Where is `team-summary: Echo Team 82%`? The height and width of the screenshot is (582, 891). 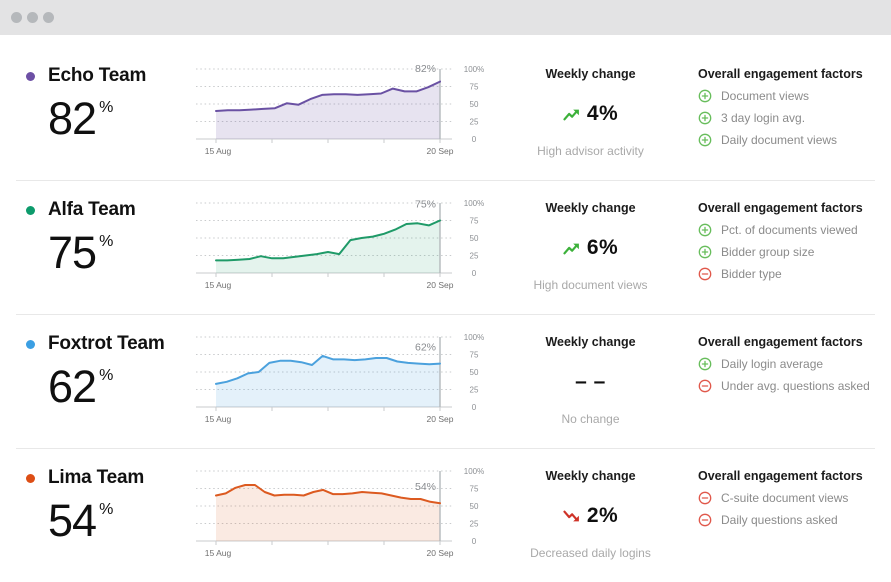 team-summary: Echo Team 82% is located at coordinates (105, 119).